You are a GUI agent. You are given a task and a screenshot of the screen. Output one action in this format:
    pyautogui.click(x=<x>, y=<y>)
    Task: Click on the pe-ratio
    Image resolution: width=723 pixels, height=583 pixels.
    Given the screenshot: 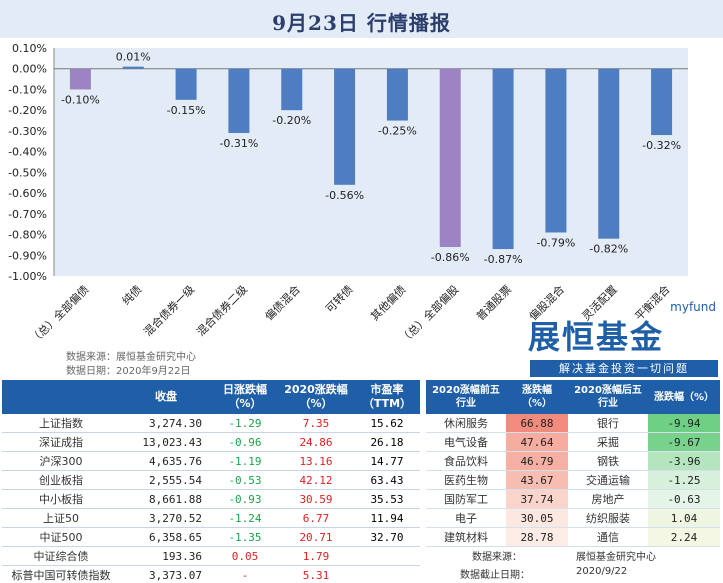 What is the action you would take?
    pyautogui.click(x=387, y=574)
    